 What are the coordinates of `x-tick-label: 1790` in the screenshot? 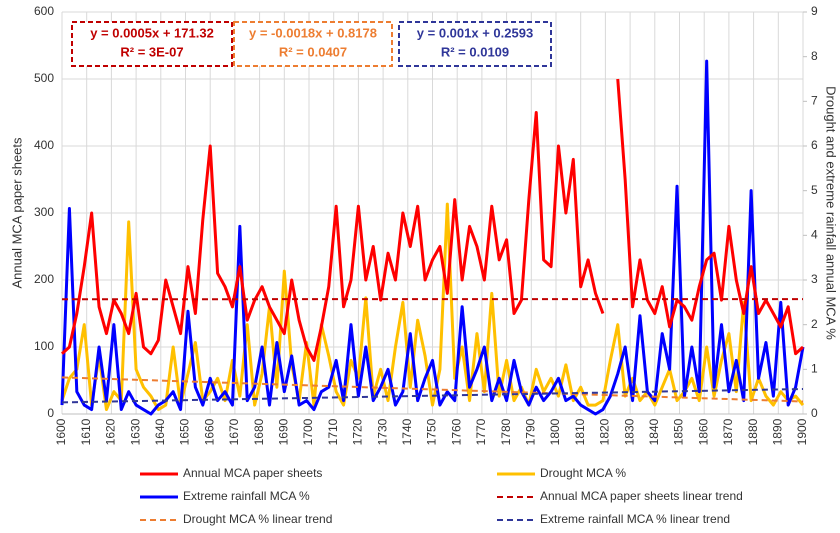 It's located at (530, 431).